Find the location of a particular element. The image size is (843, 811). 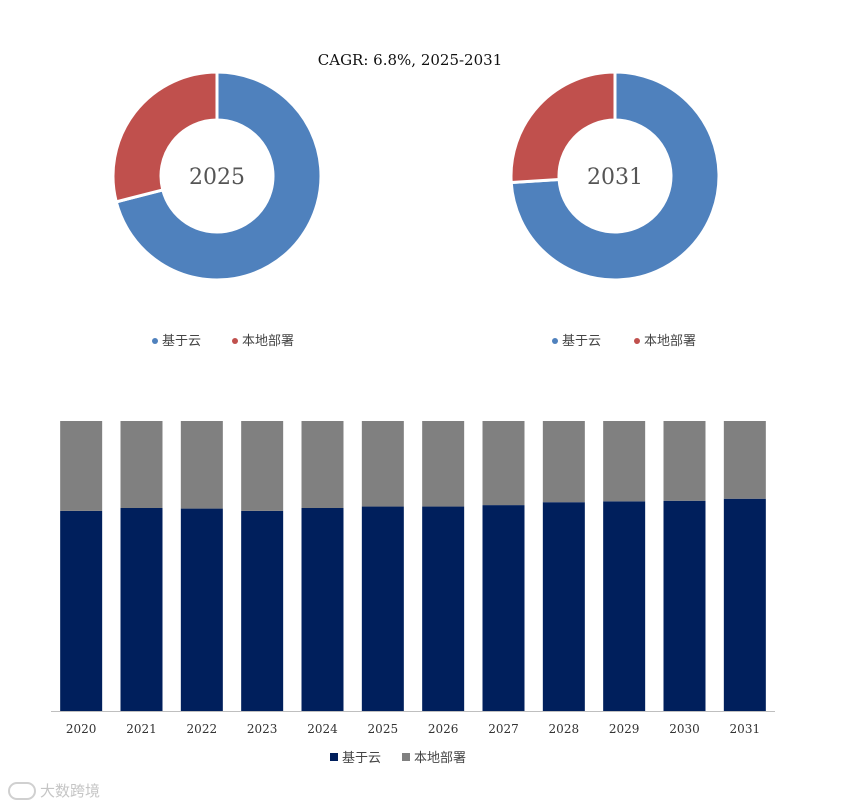

donut-center-label: 2025 is located at coordinates (217, 177).